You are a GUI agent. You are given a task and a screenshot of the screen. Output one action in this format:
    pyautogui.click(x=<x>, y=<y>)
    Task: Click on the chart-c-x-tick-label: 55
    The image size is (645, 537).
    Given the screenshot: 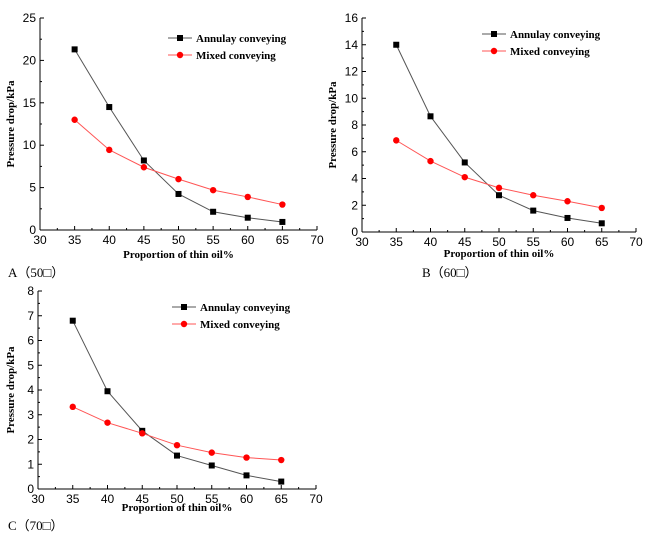 What is the action you would take?
    pyautogui.click(x=212, y=499)
    